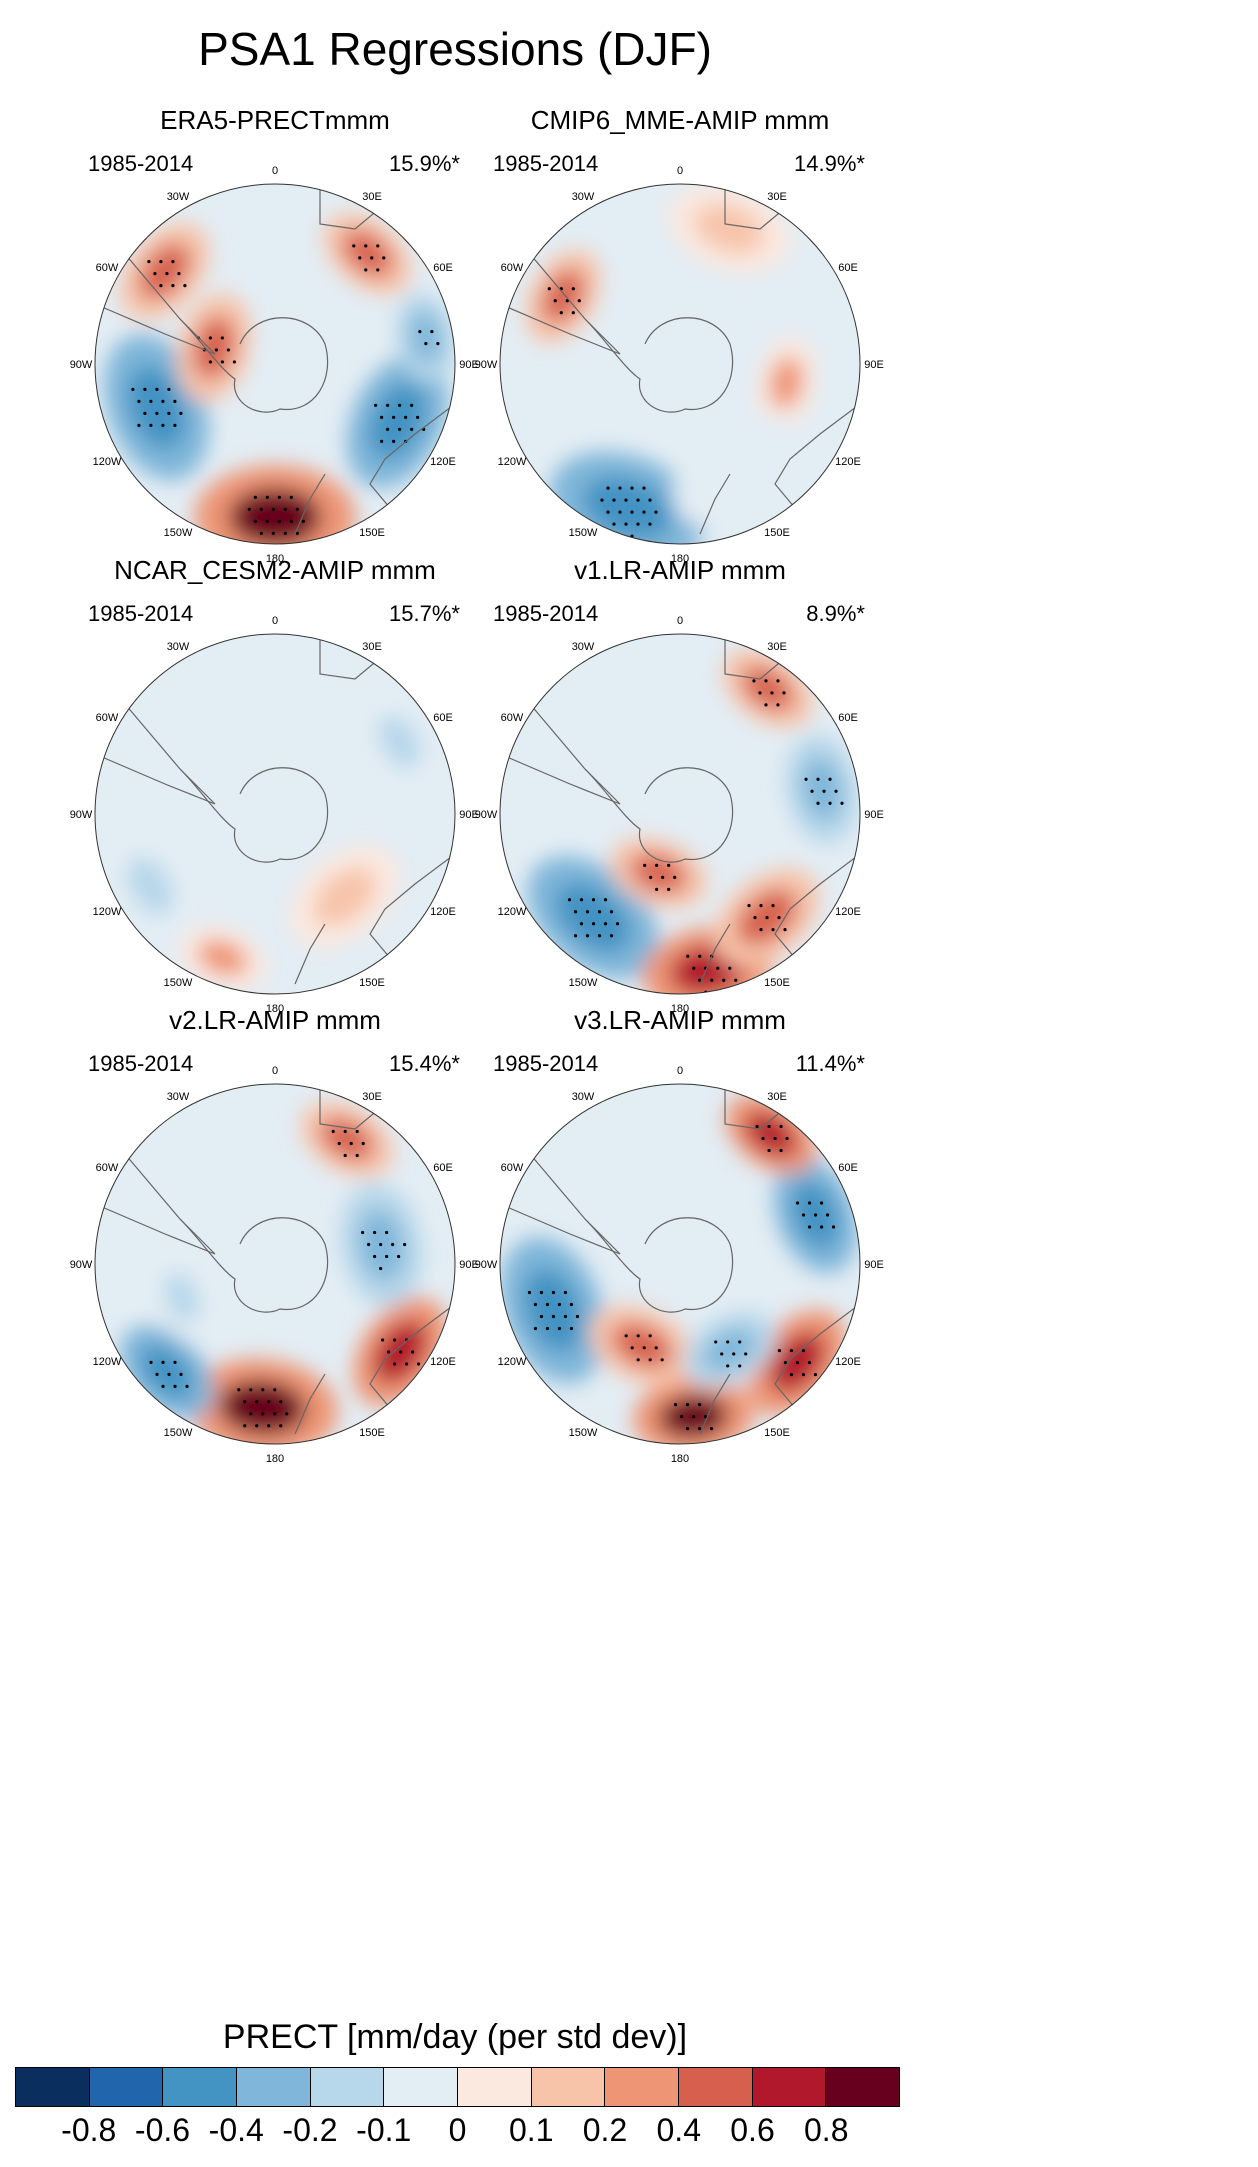 The image size is (1258, 2167). I want to click on period-label: 1985-2014, so click(141, 1063).